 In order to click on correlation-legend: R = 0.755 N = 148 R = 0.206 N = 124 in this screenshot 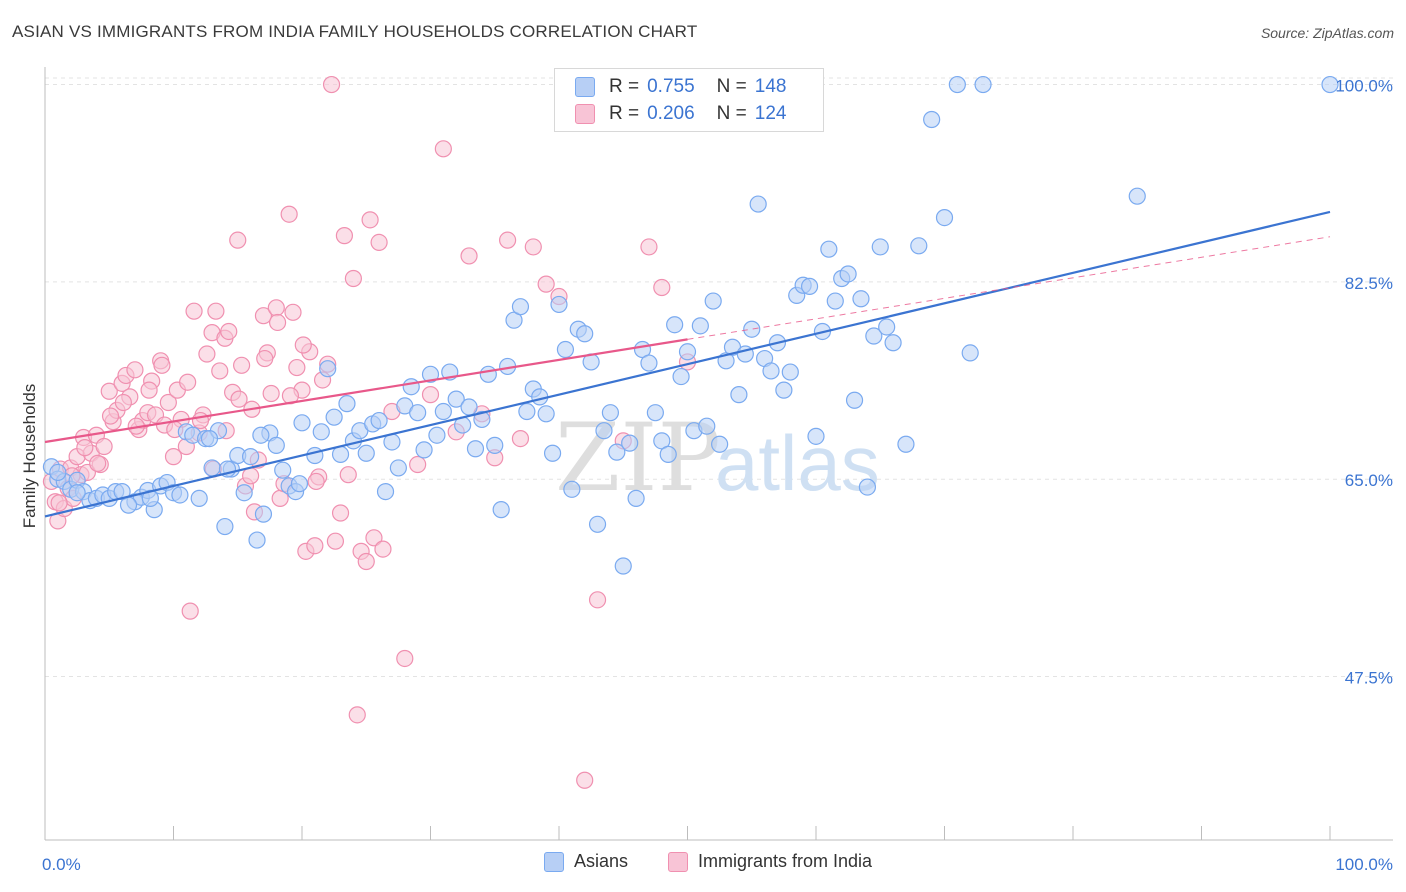, I will do `click(689, 100)`.